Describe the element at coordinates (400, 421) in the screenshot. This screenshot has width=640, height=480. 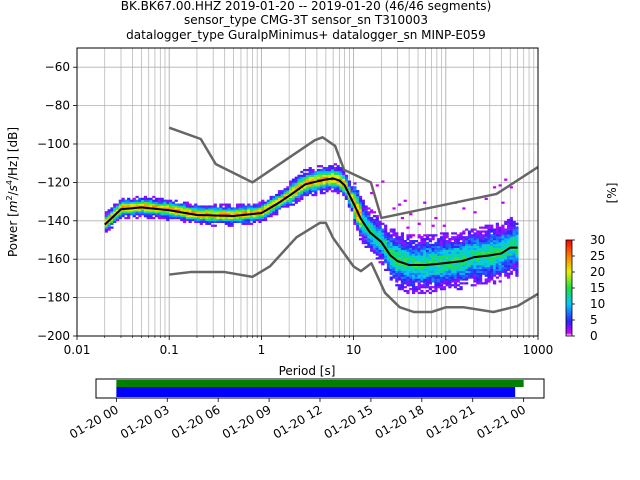
I see `timeline-tick-label: 01-20 18` at that location.